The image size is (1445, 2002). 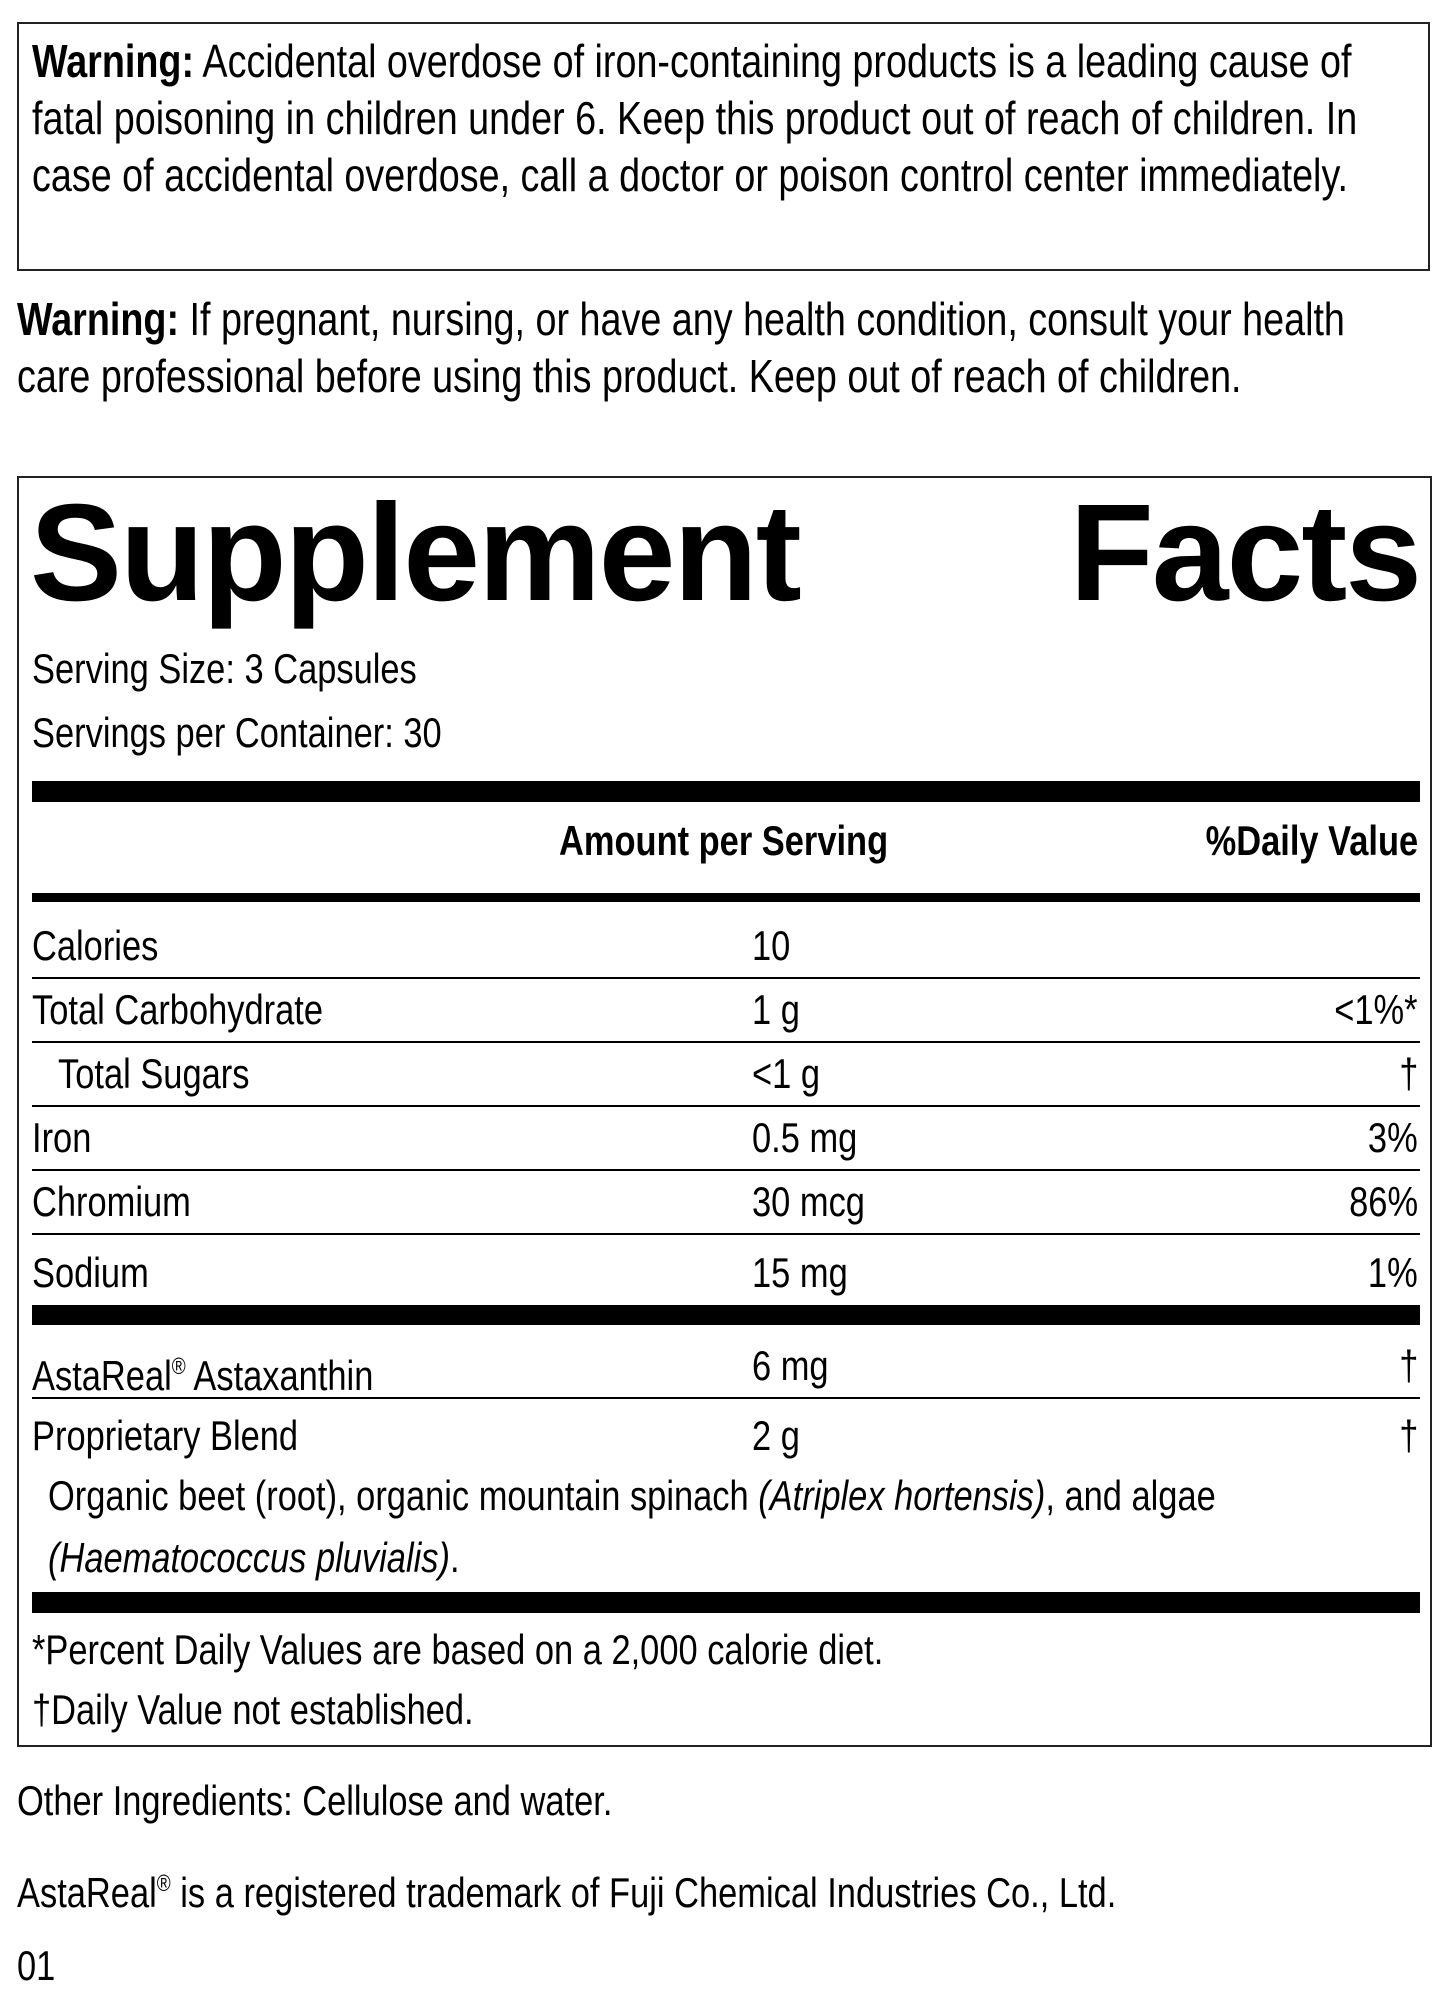 What do you see at coordinates (90, 1272) in the screenshot?
I see `nutrient-name: Sodium` at bounding box center [90, 1272].